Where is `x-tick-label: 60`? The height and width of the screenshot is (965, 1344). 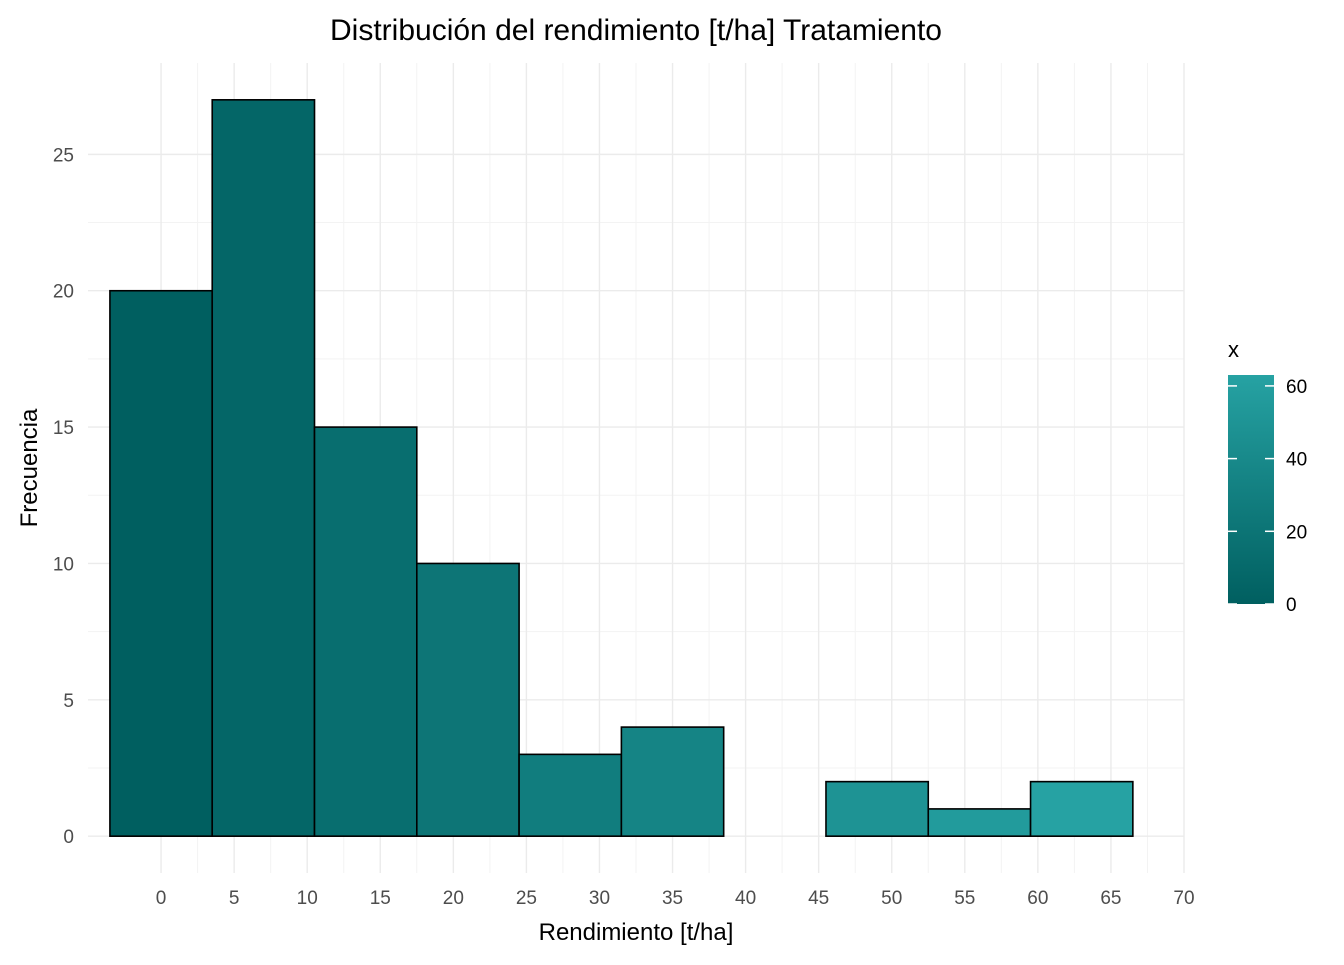 x-tick-label: 60 is located at coordinates (1037, 898).